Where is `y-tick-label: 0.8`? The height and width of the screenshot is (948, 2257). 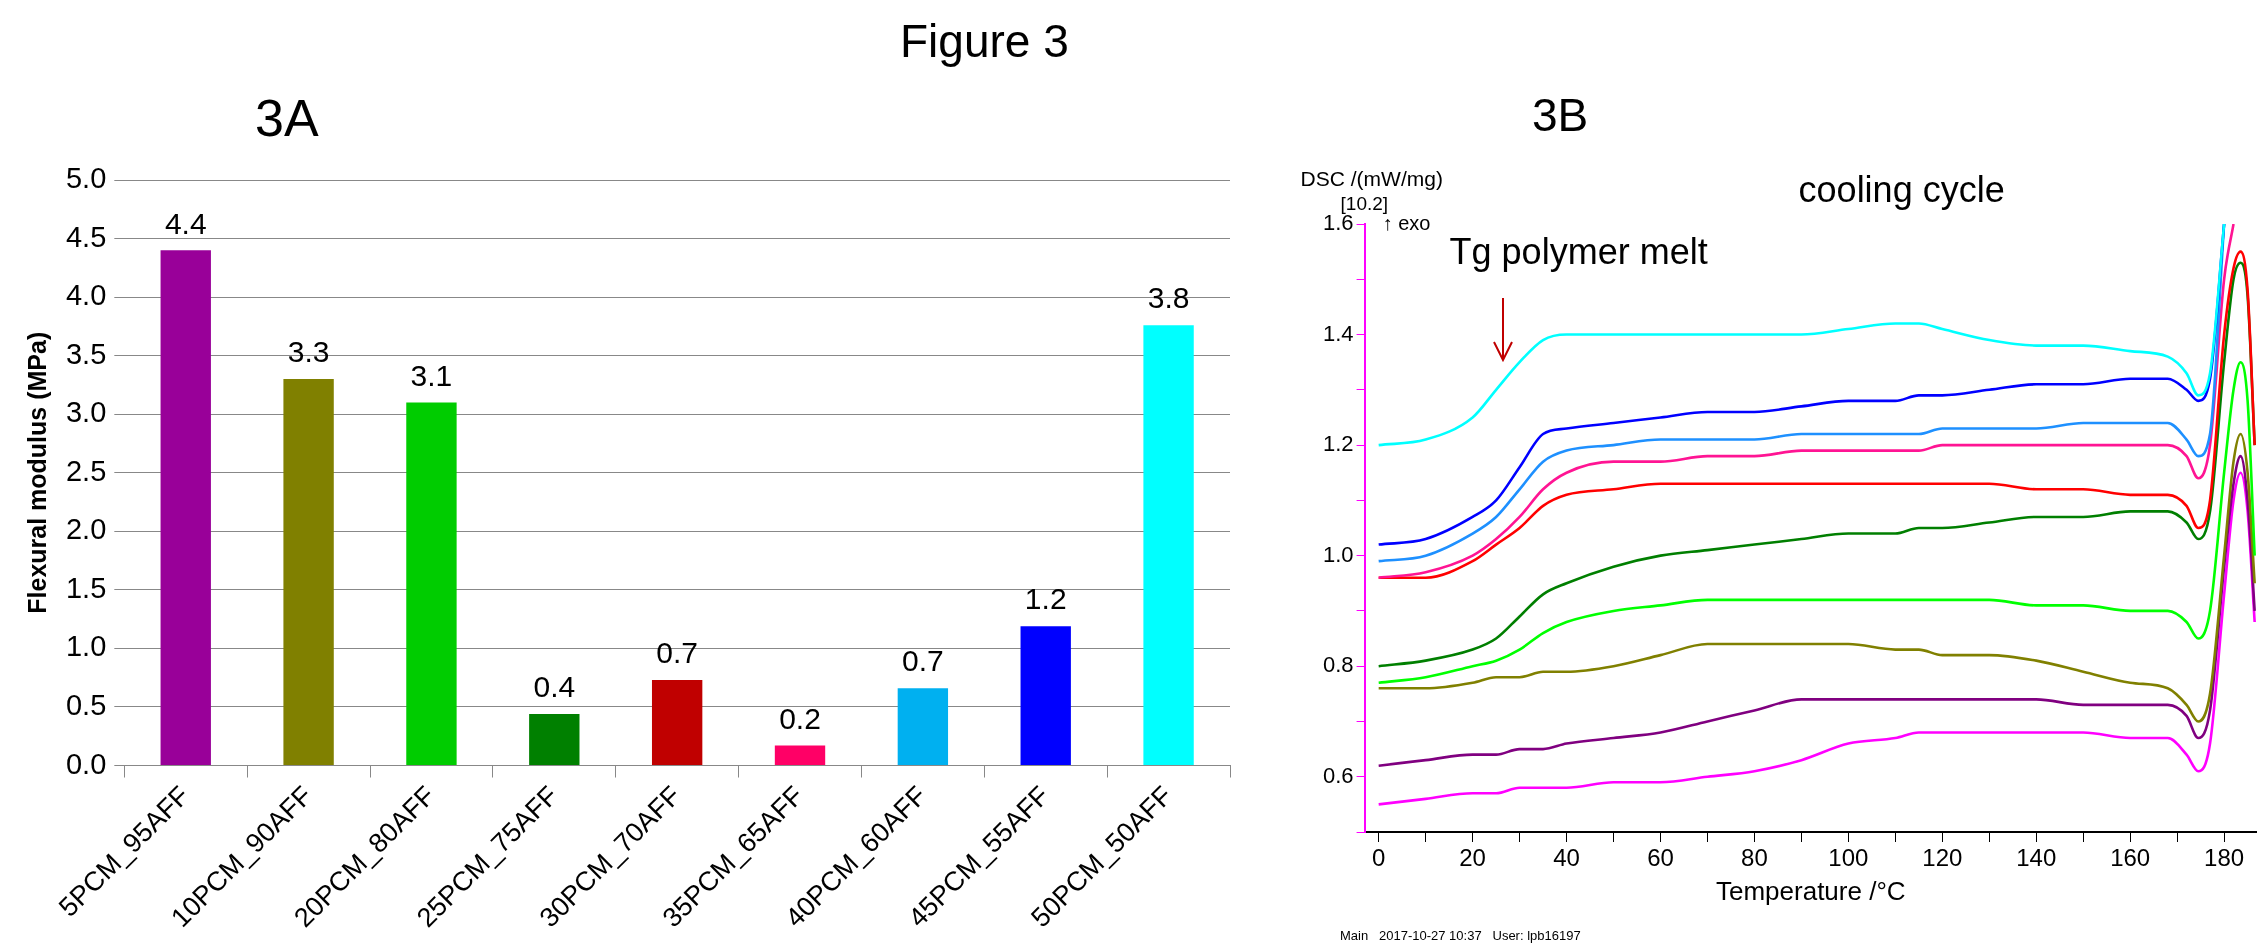 y-tick-label: 0.8 is located at coordinates (1338, 665).